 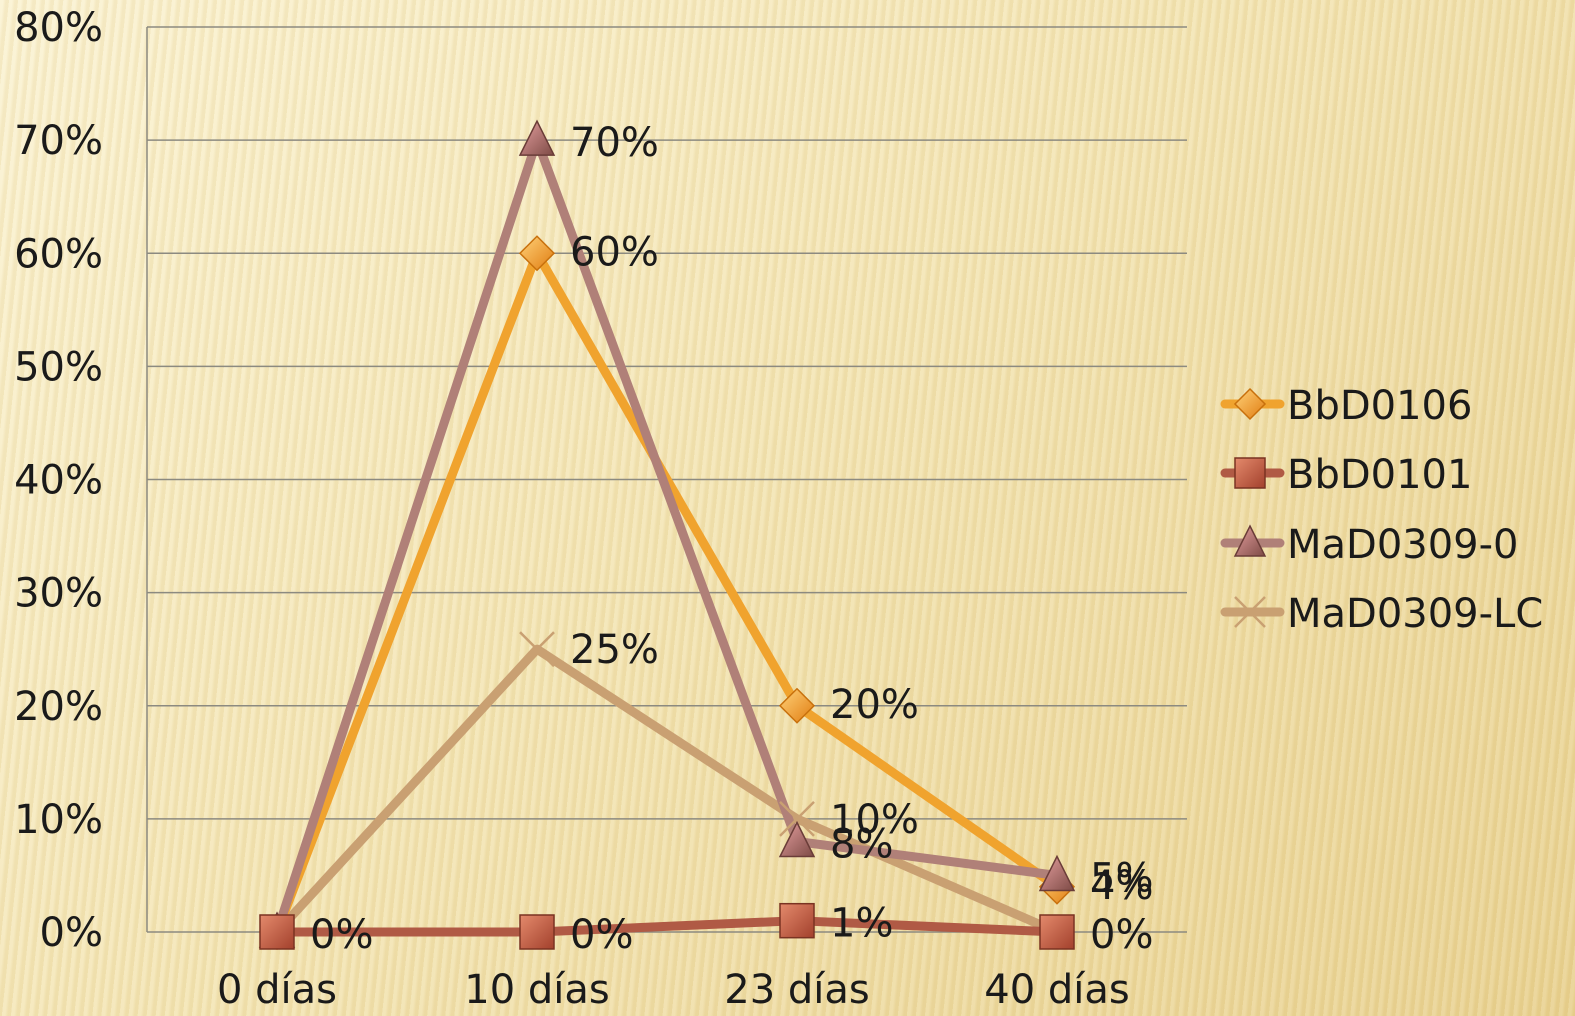 I want to click on x-tick-label: 10 días, so click(x=536, y=990).